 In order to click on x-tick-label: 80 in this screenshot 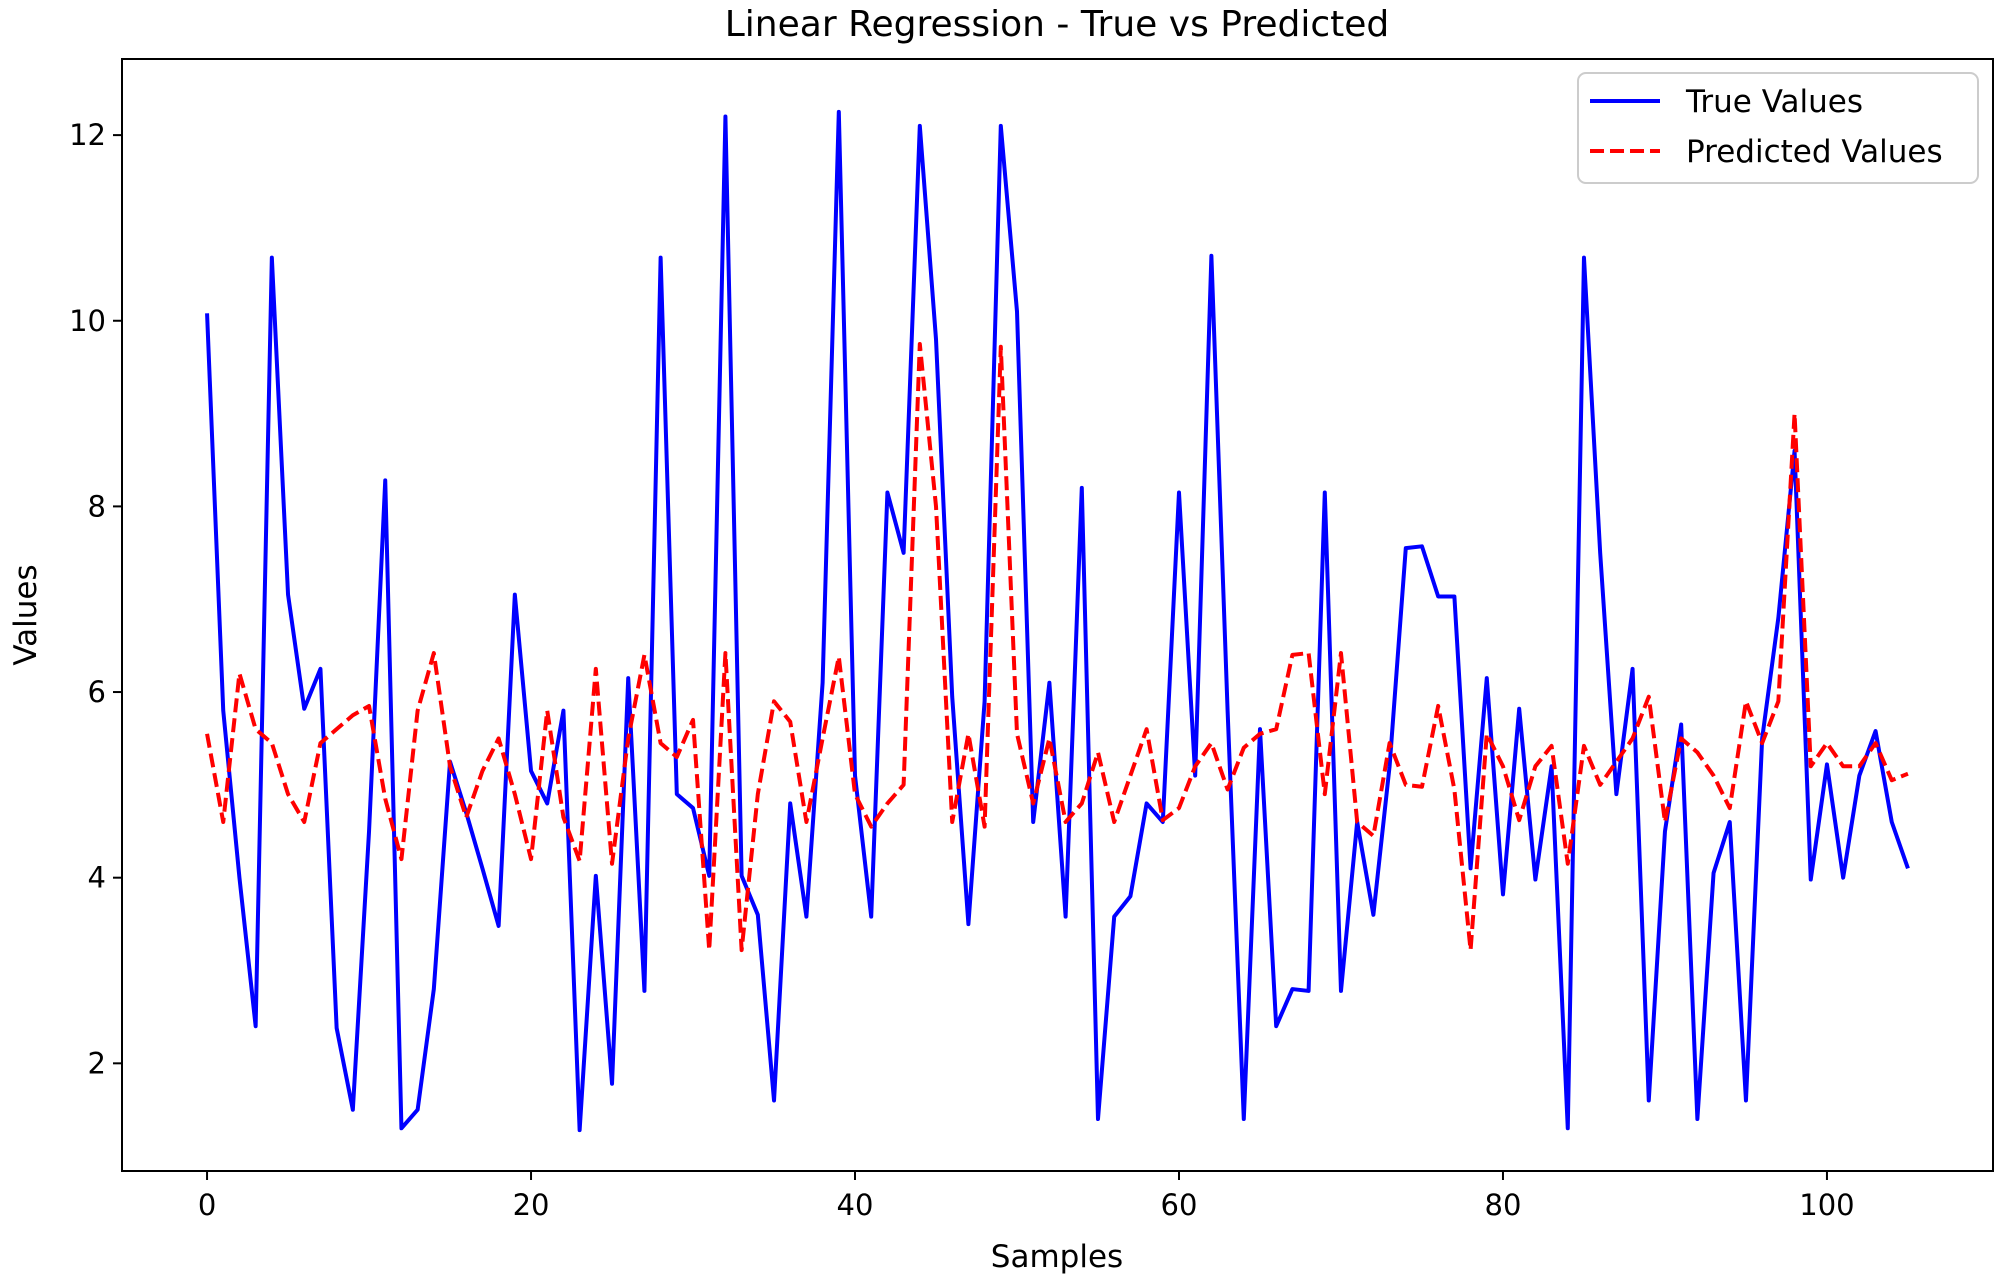, I will do `click(1503, 1205)`.